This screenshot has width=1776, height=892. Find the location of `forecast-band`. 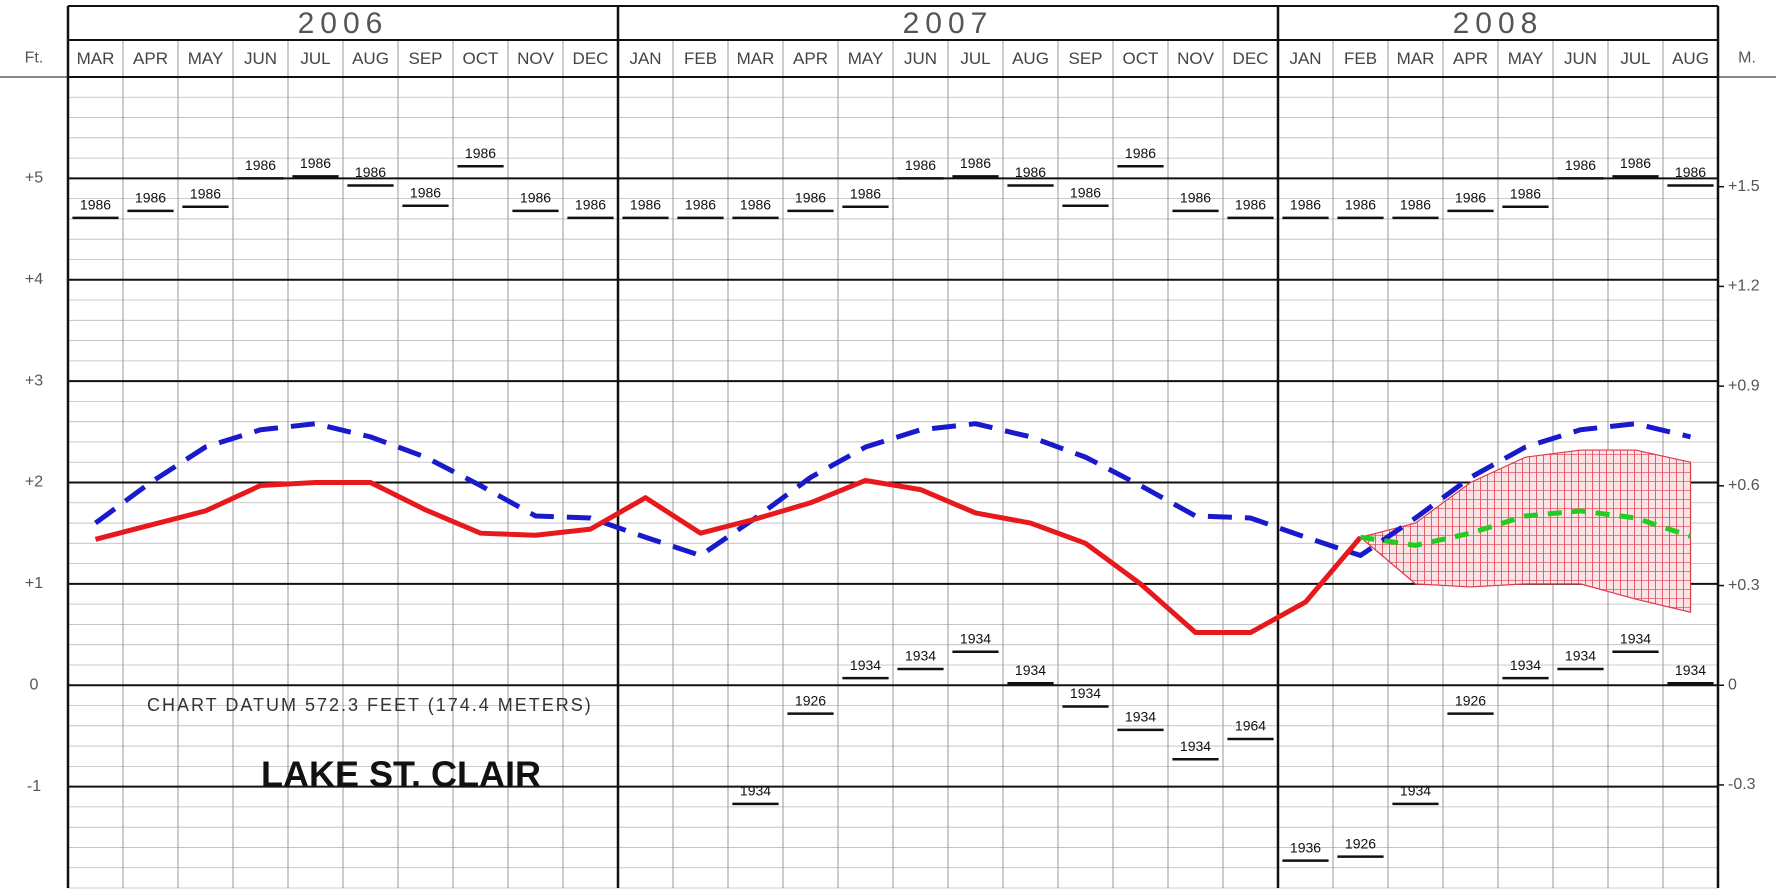

forecast-band is located at coordinates (1525, 531).